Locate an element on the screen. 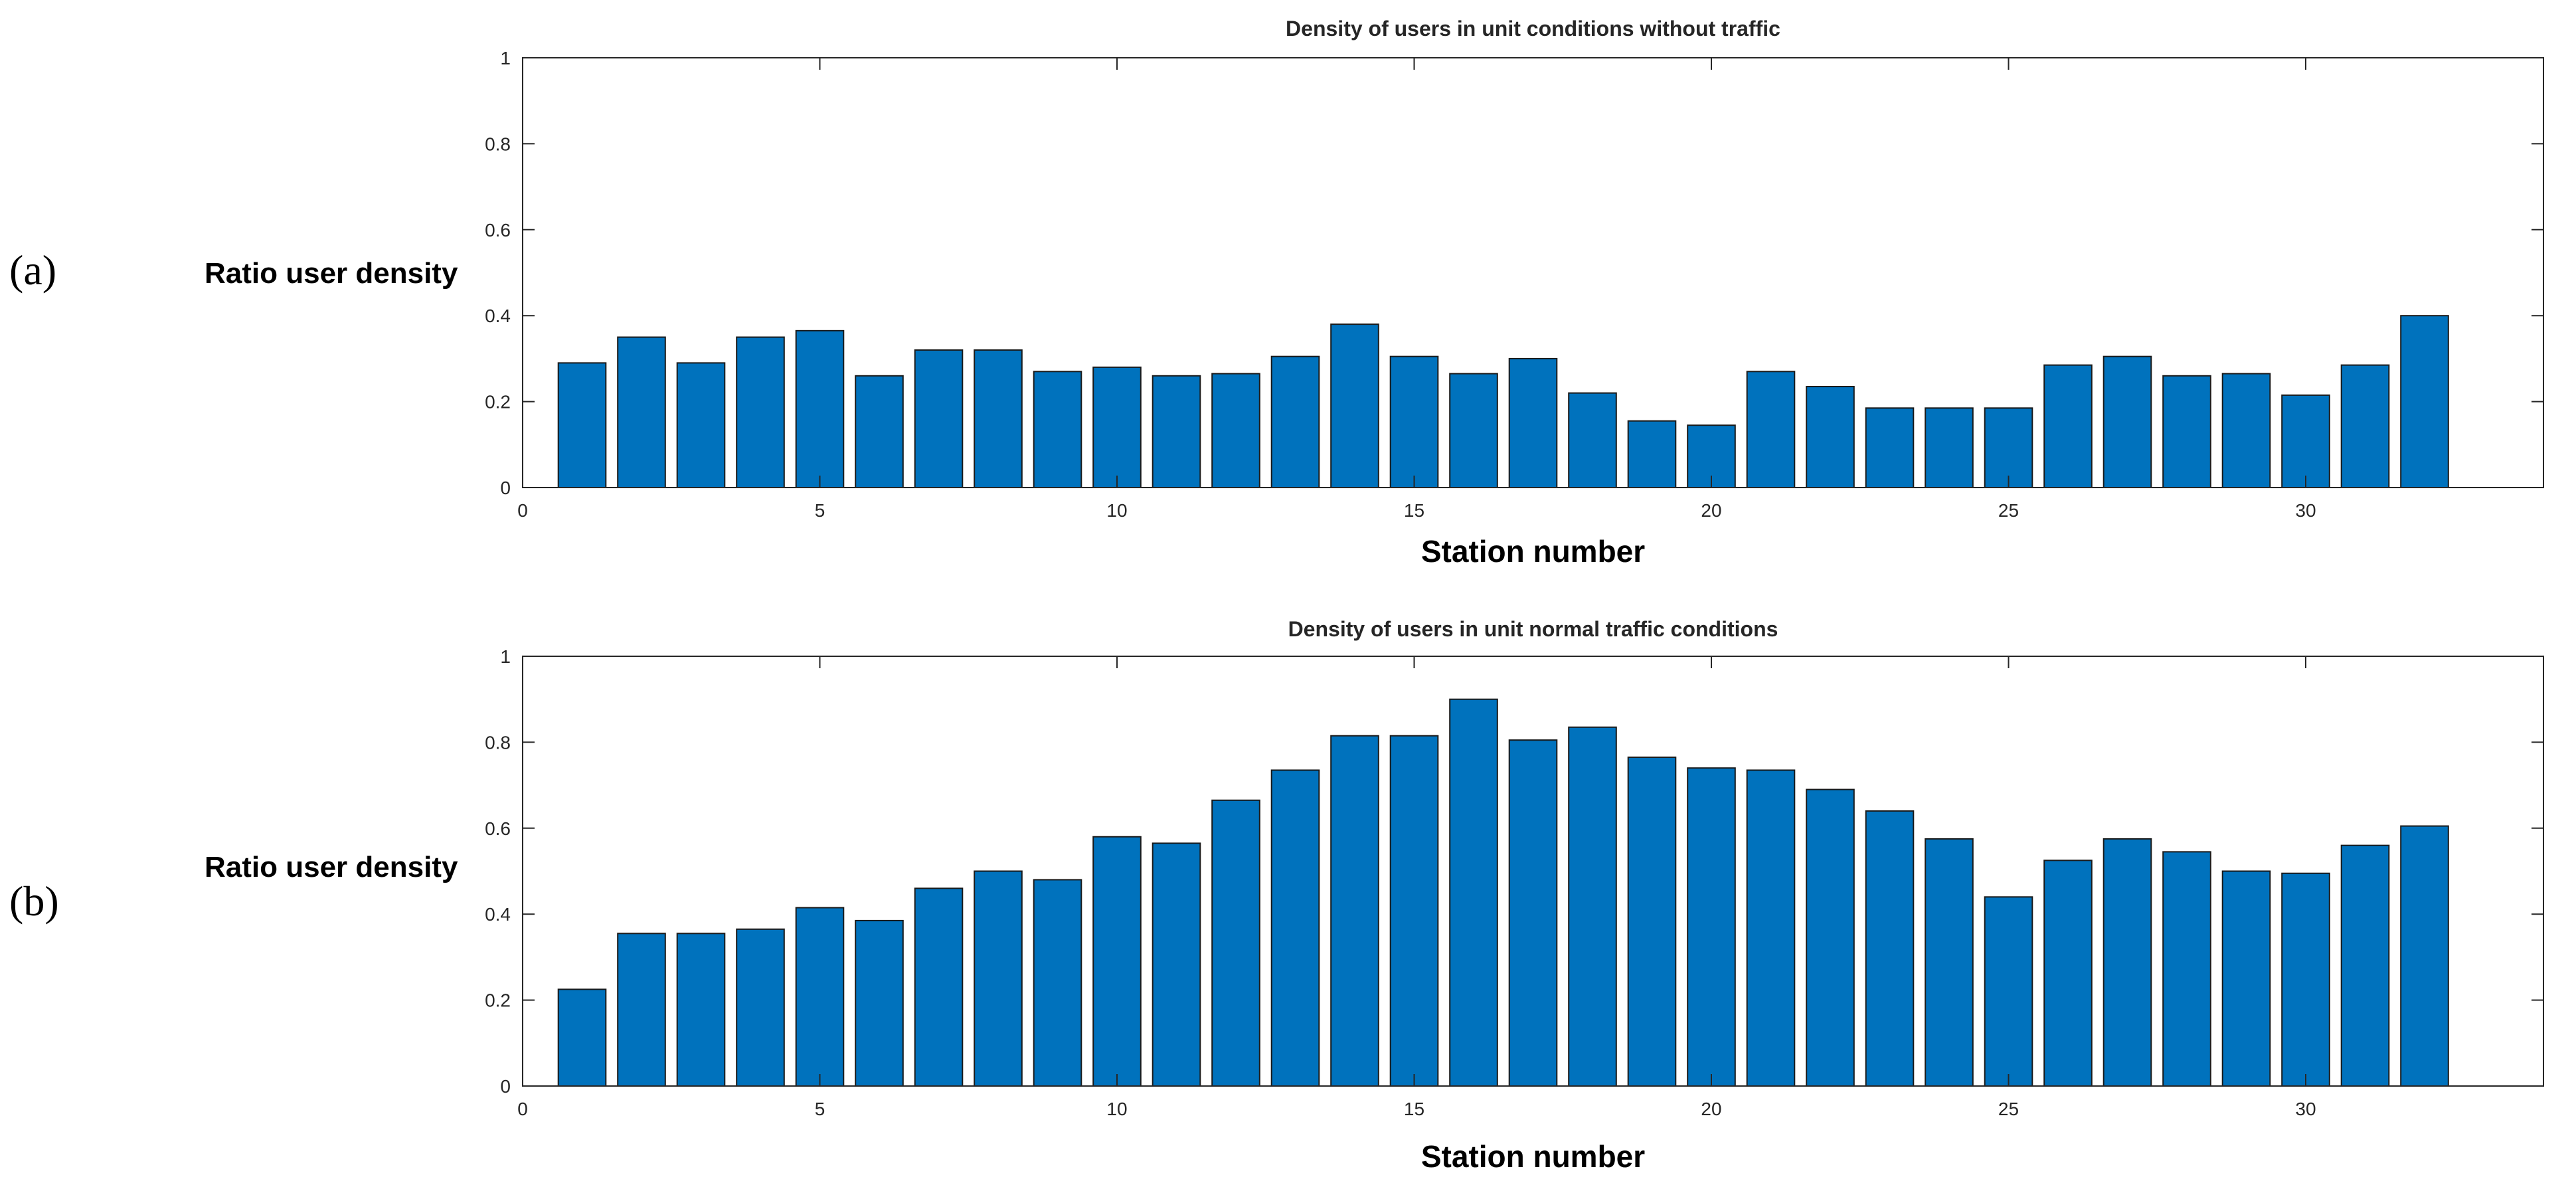 The image size is (2576, 1183). chart1-ytick-label-0.8: 0.8 is located at coordinates (498, 742).